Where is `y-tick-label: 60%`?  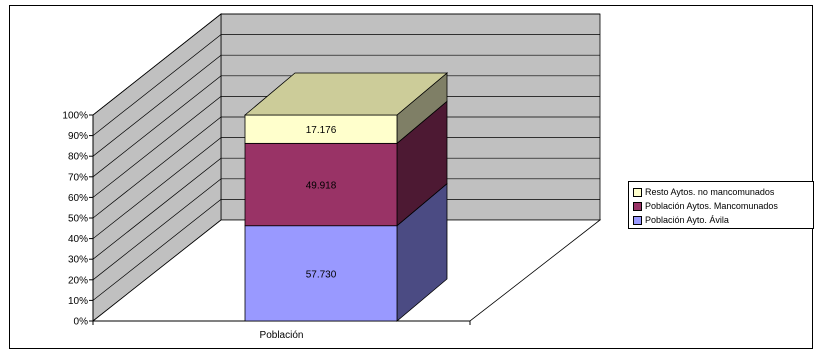
y-tick-label: 60% is located at coordinates (78, 198).